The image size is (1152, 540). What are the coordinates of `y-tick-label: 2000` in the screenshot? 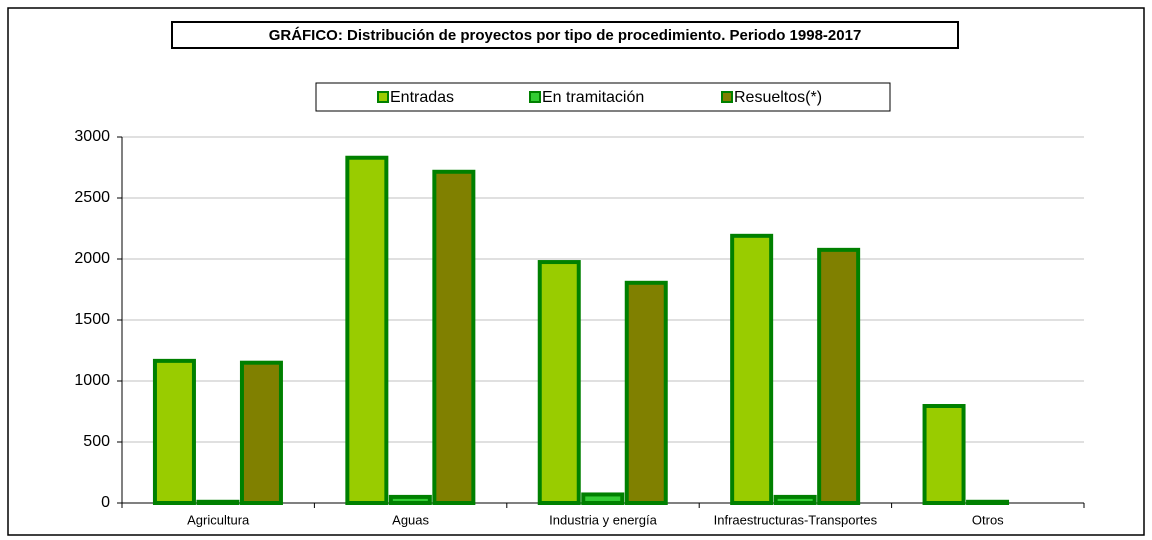 It's located at (92, 258).